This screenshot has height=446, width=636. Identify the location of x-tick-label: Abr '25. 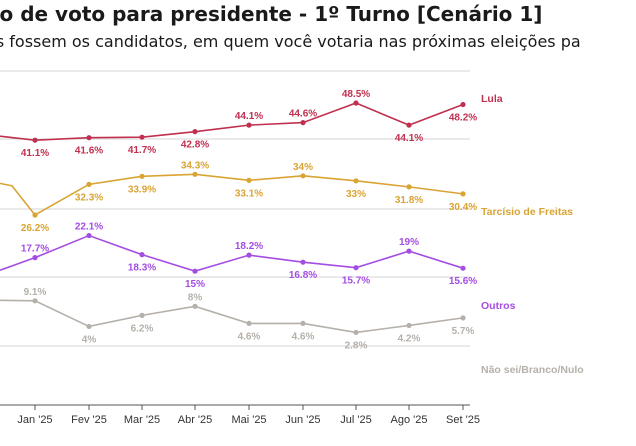
(195, 420).